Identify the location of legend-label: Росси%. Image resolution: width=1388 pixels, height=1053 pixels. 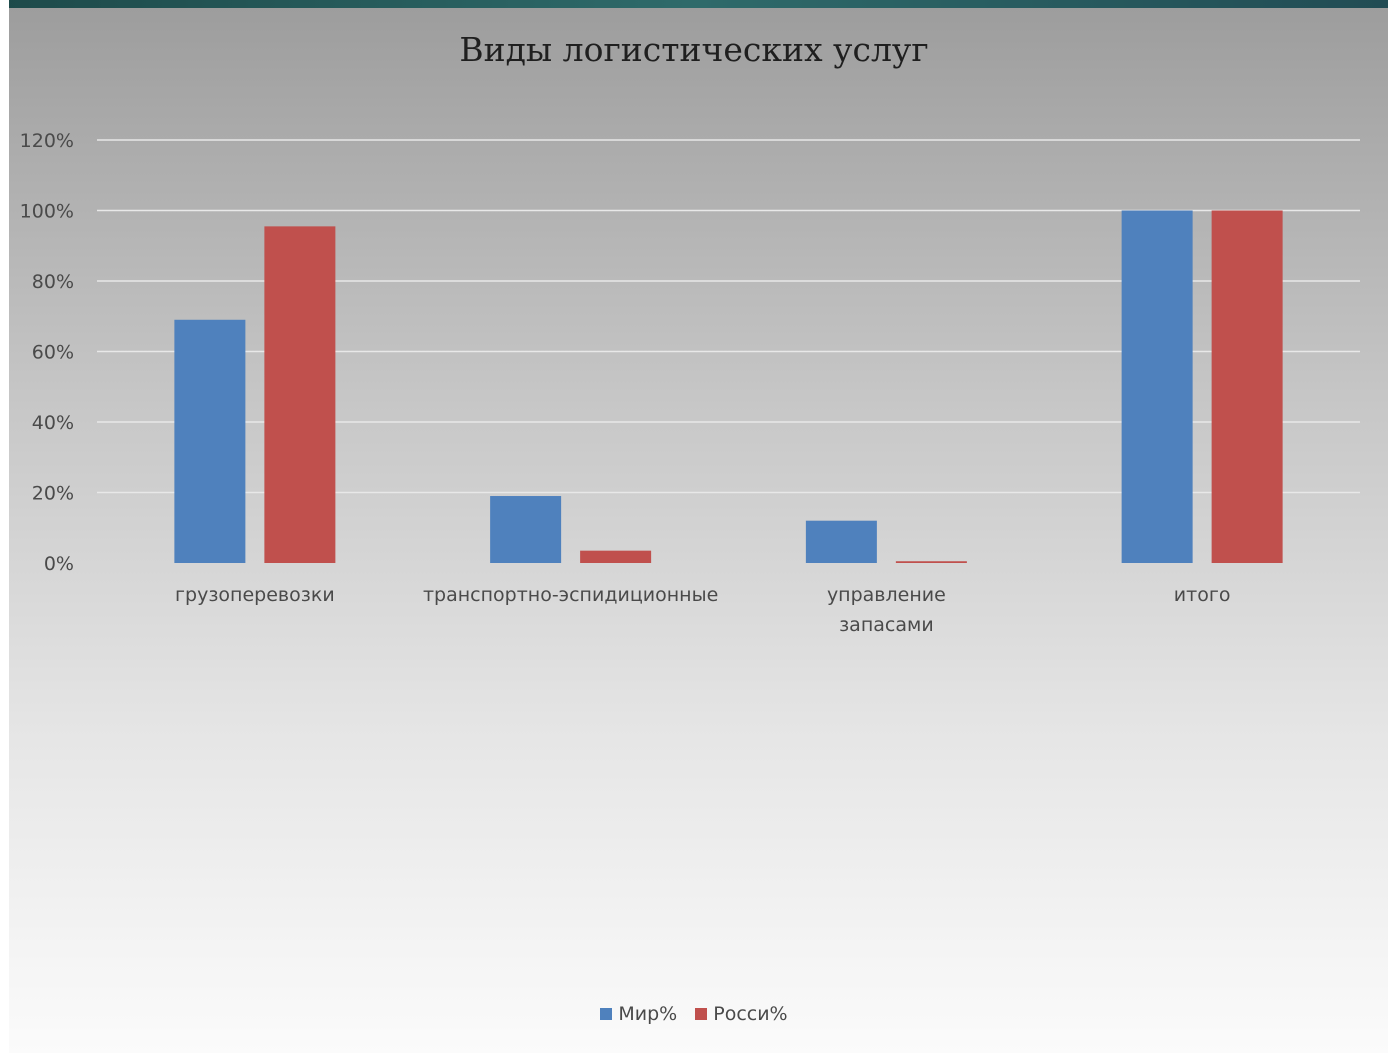
(750, 1014).